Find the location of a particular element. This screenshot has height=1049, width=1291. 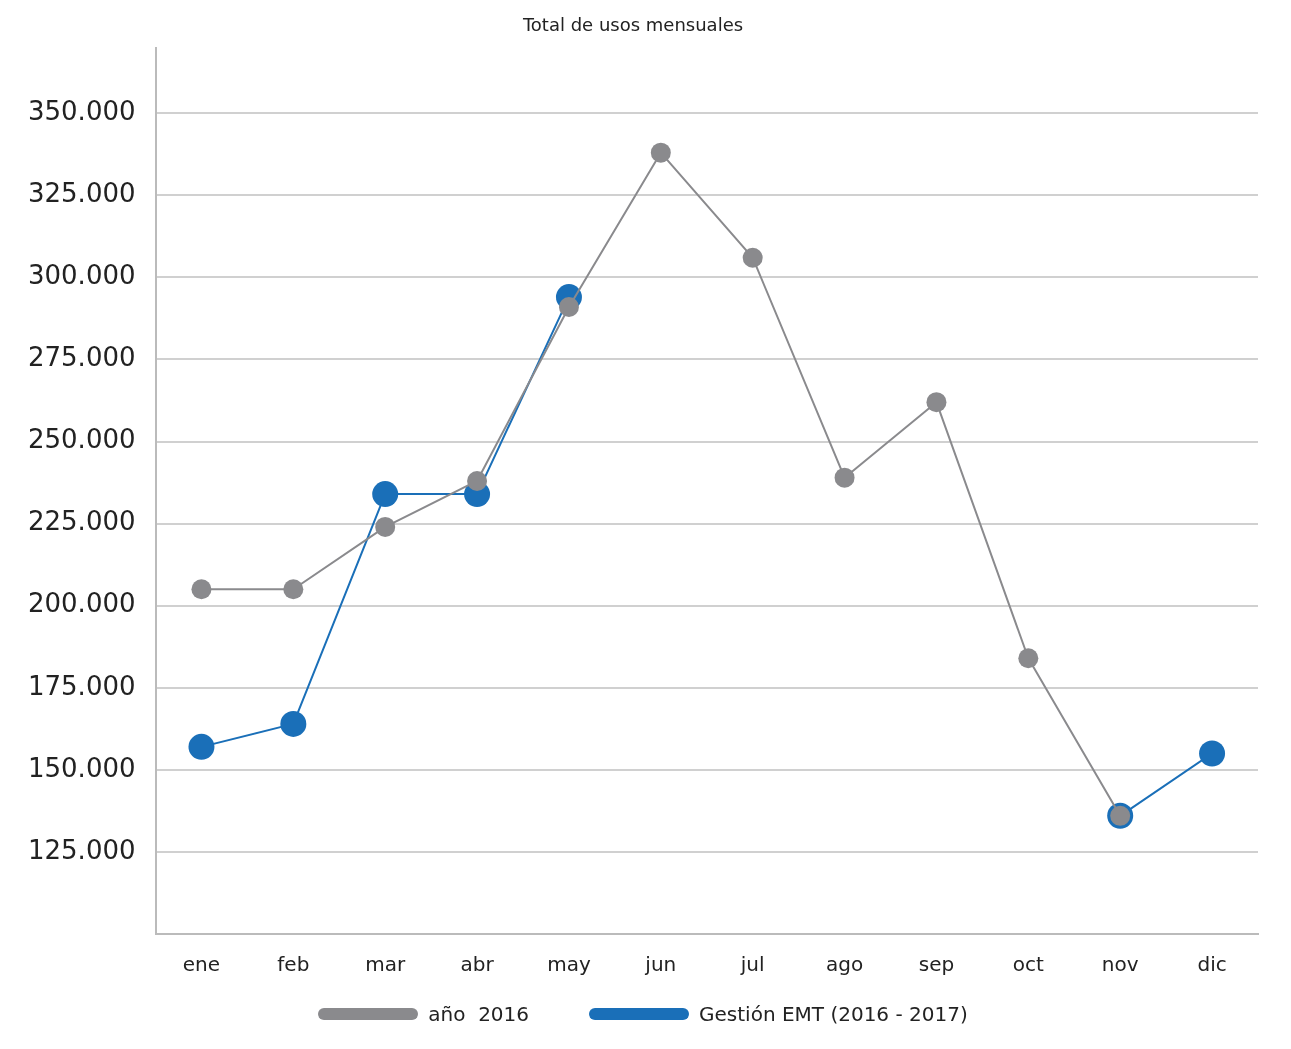

x-tick-label: abr is located at coordinates (477, 964).